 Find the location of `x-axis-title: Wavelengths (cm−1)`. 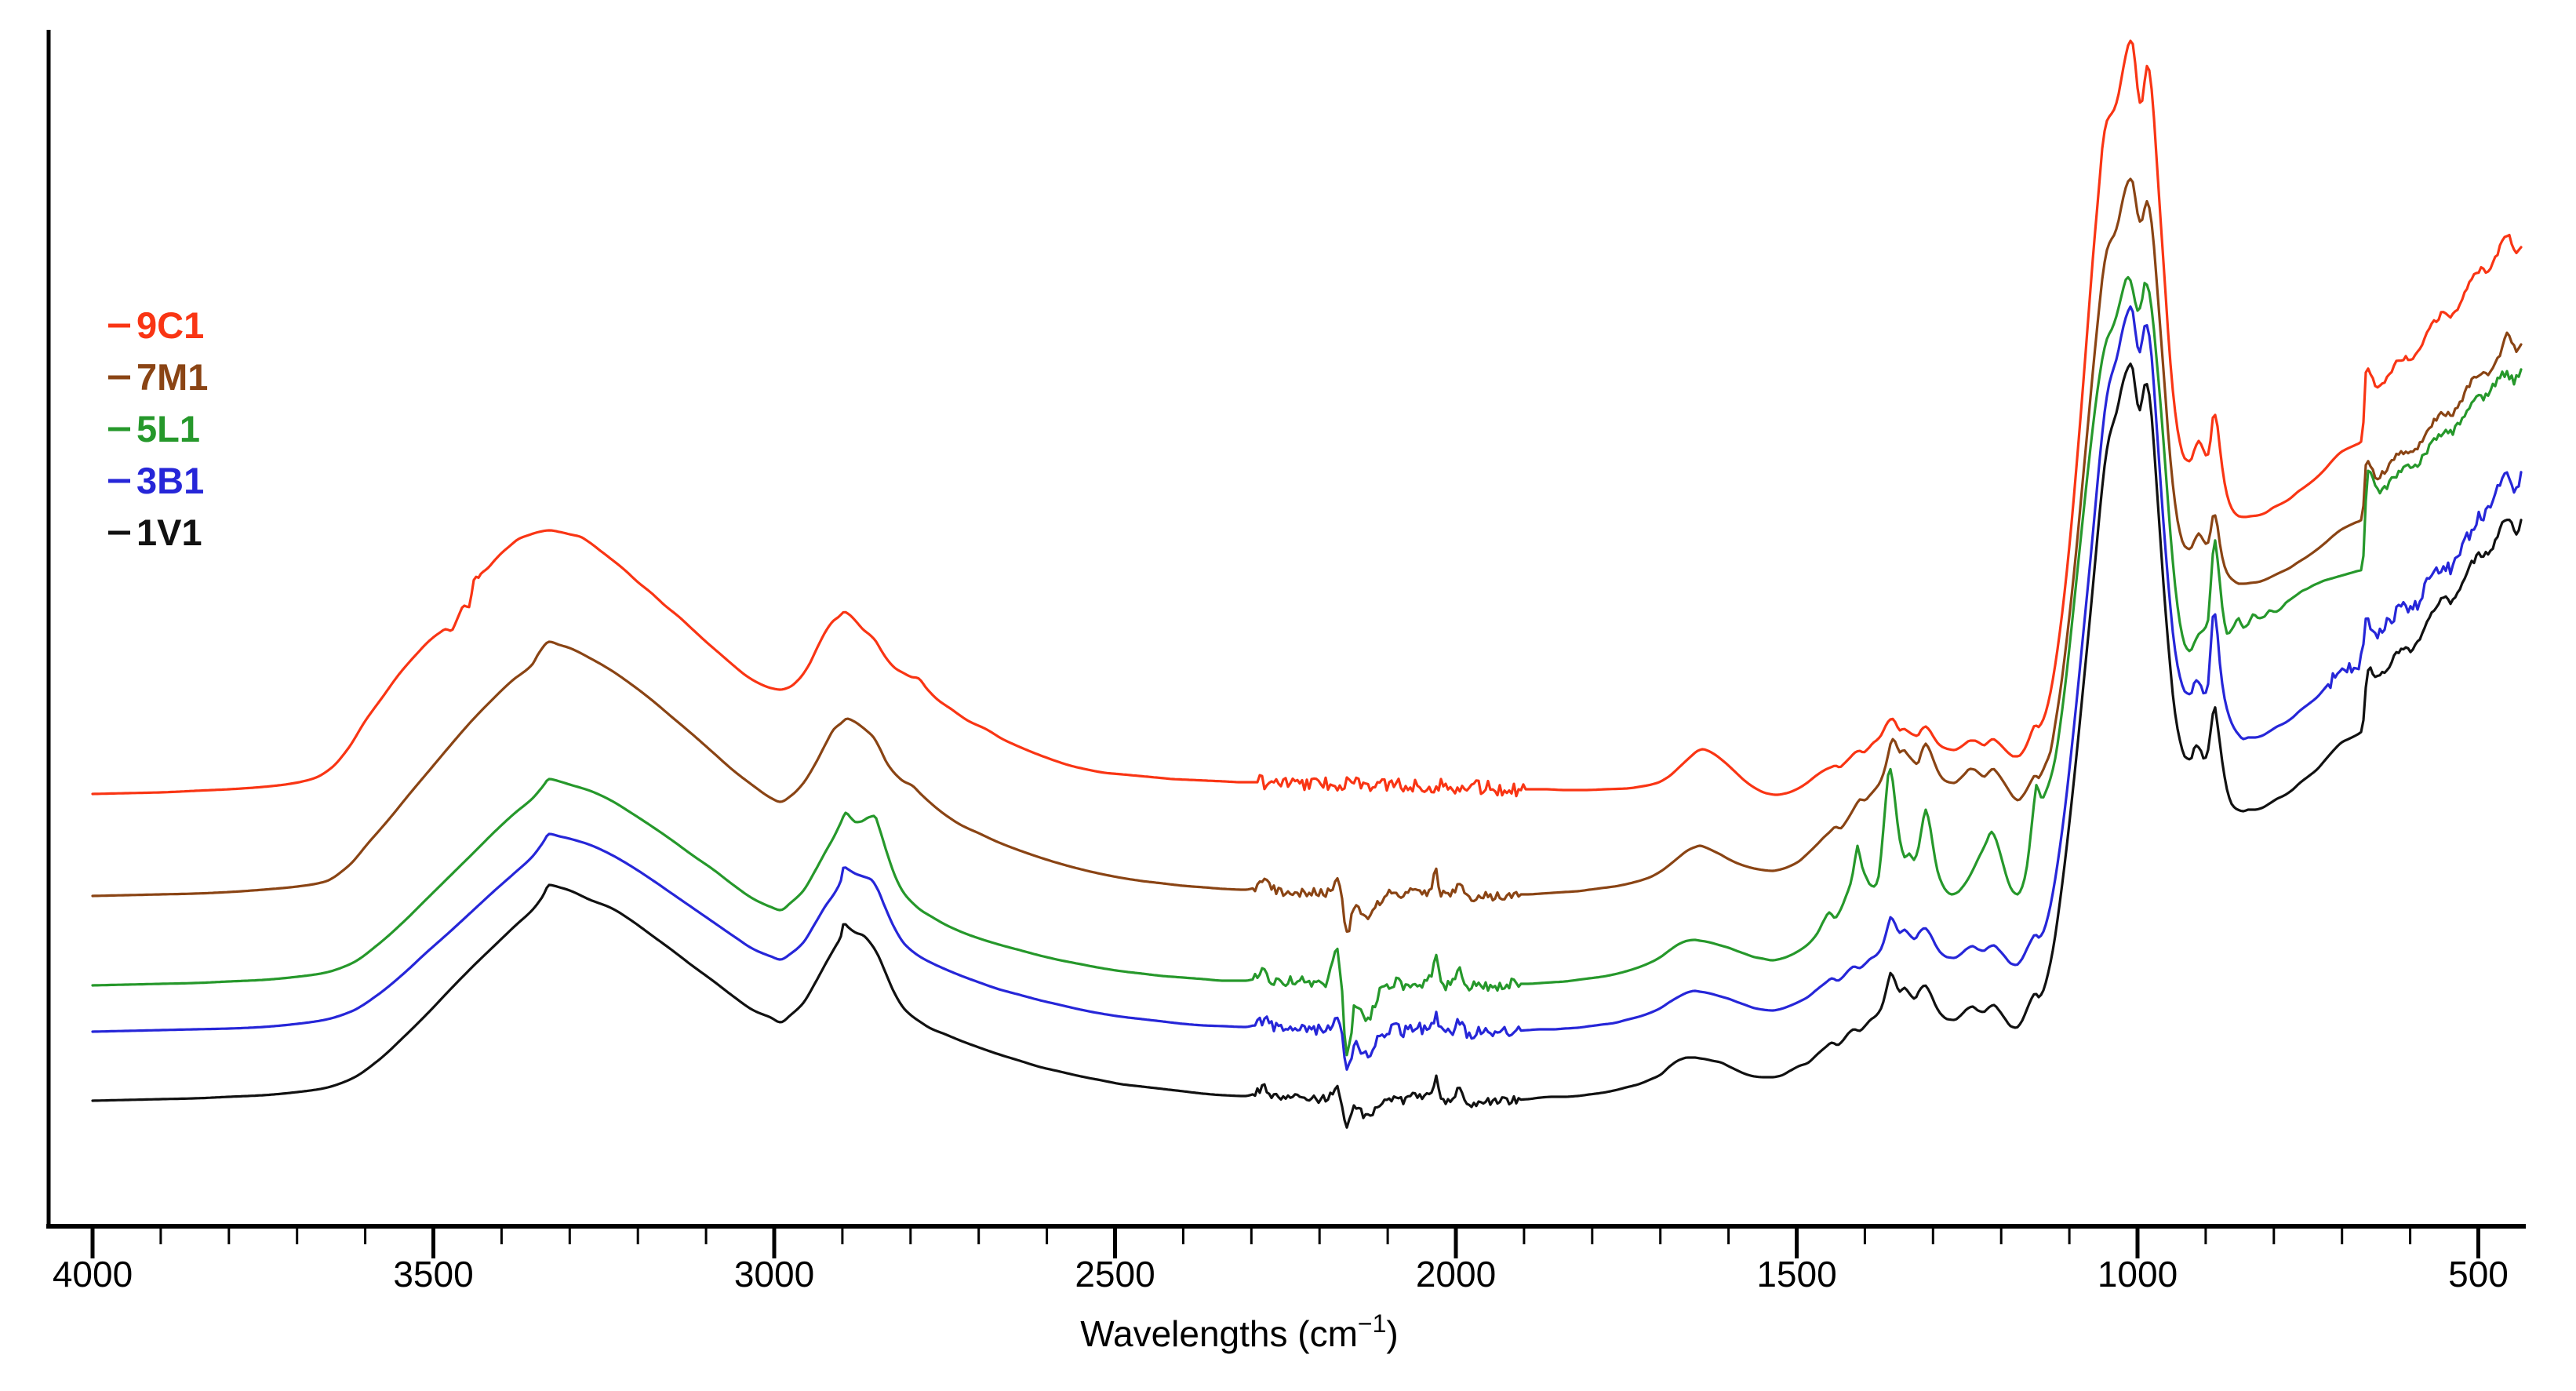

x-axis-title: Wavelengths (cm−1) is located at coordinates (1239, 1331).